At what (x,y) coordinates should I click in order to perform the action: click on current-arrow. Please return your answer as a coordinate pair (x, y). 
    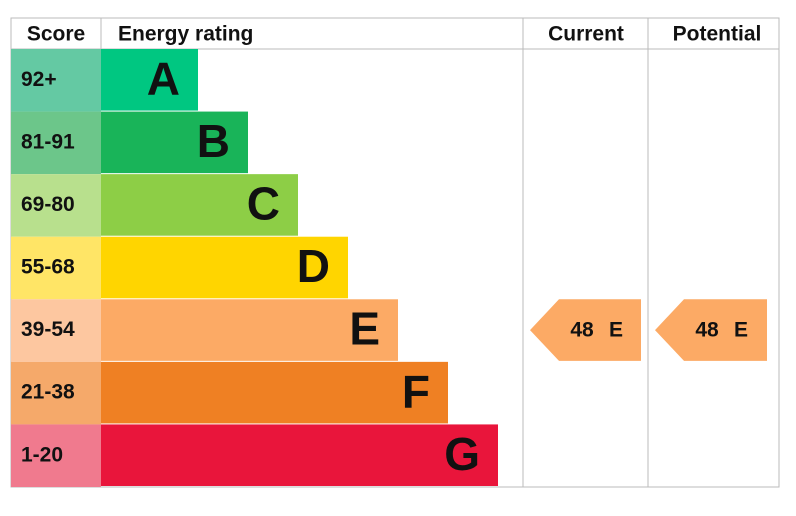
    Looking at the image, I should click on (585, 330).